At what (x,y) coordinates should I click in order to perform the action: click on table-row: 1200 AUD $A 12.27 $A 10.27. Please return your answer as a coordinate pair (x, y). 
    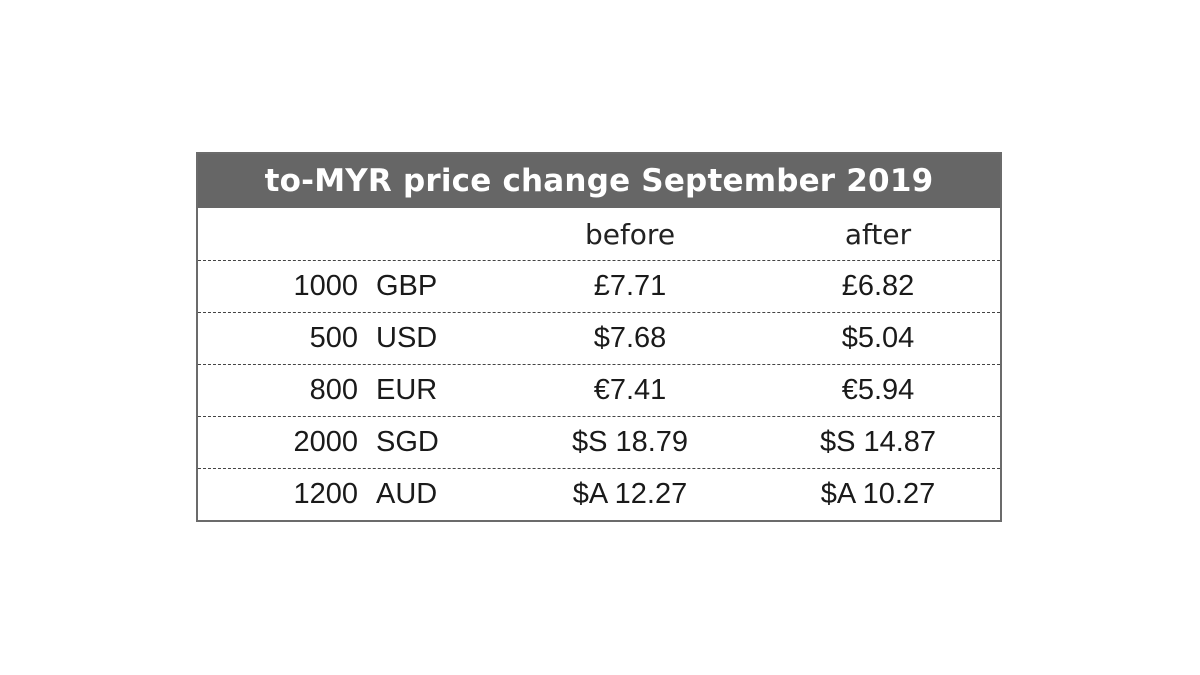
    Looking at the image, I should click on (599, 494).